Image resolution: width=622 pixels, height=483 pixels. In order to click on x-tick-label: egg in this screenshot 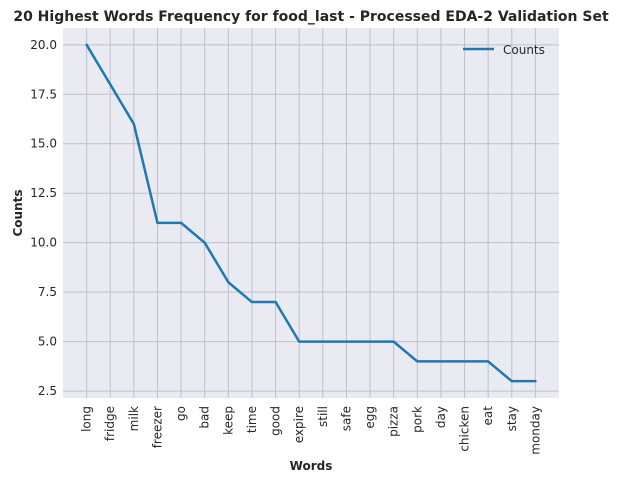, I will do `click(370, 417)`.